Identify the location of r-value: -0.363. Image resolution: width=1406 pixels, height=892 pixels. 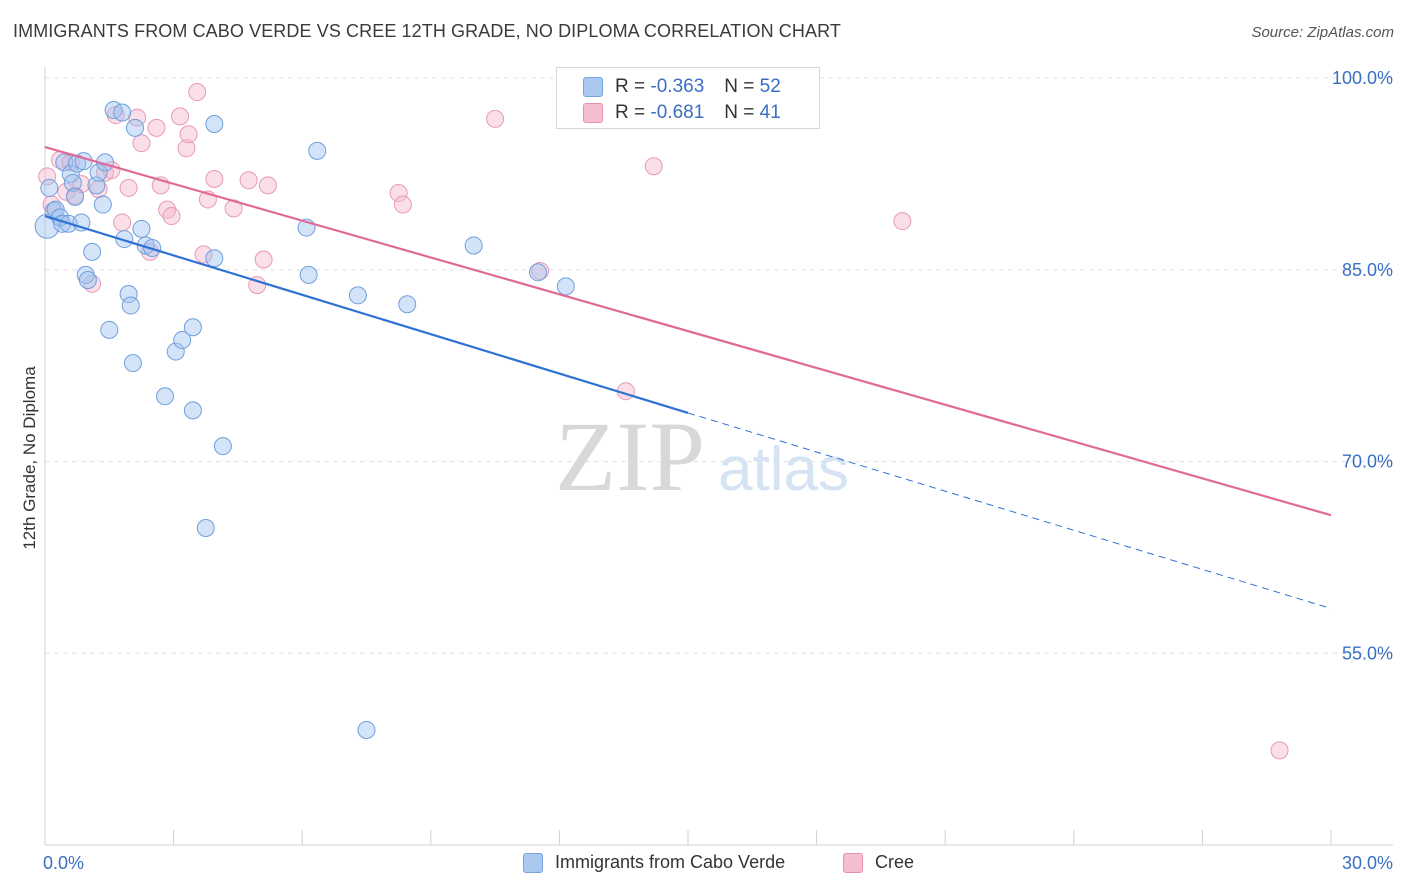
(677, 86).